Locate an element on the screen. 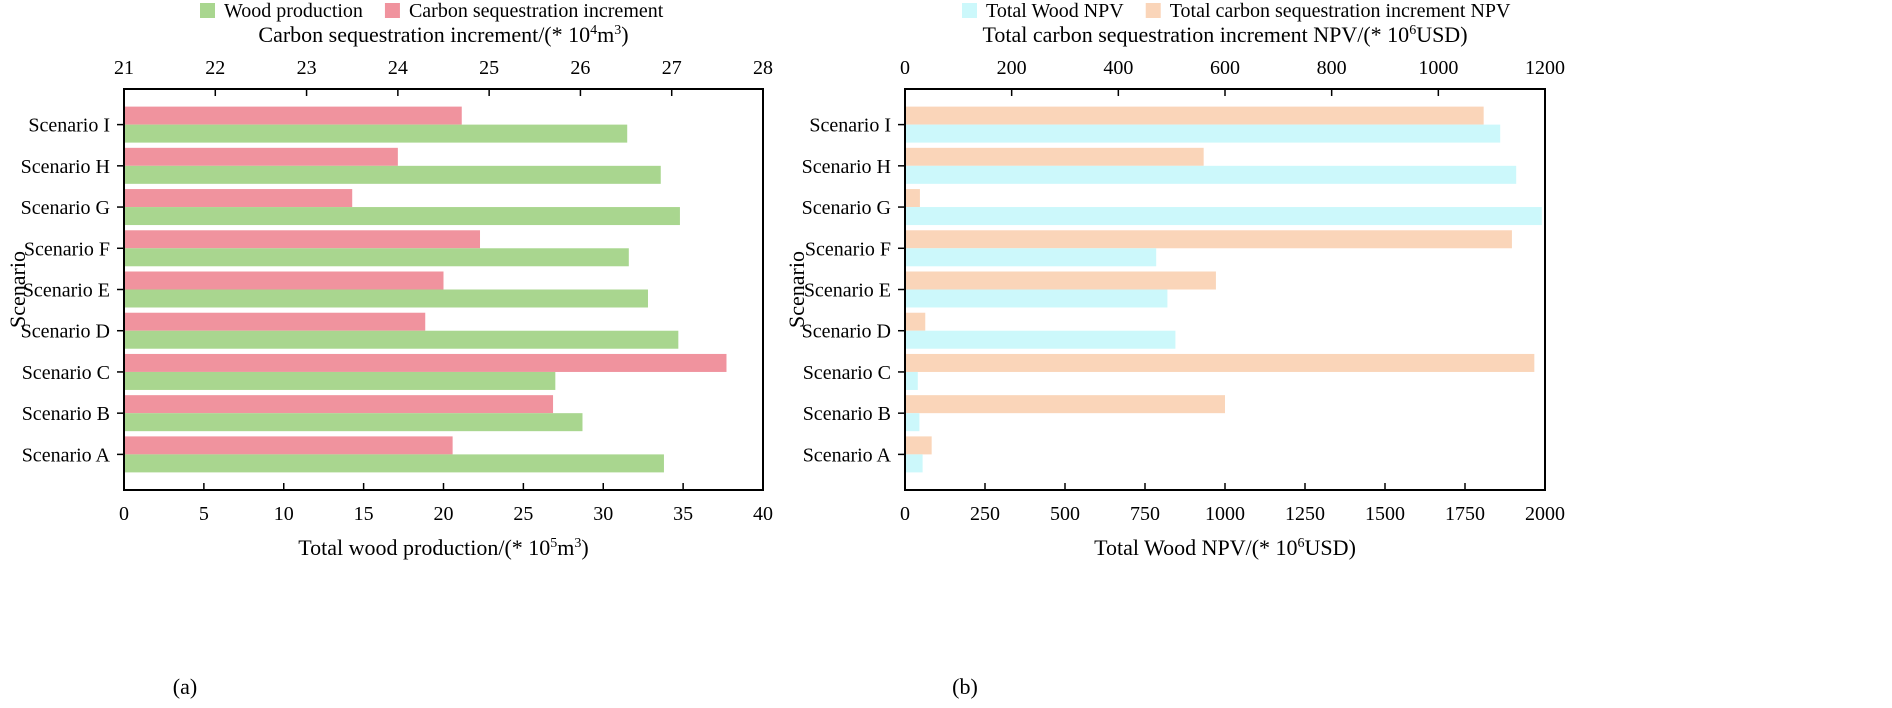  bottom-axis-title: Total Wood NPV/(* 106USD) is located at coordinates (1225, 547).